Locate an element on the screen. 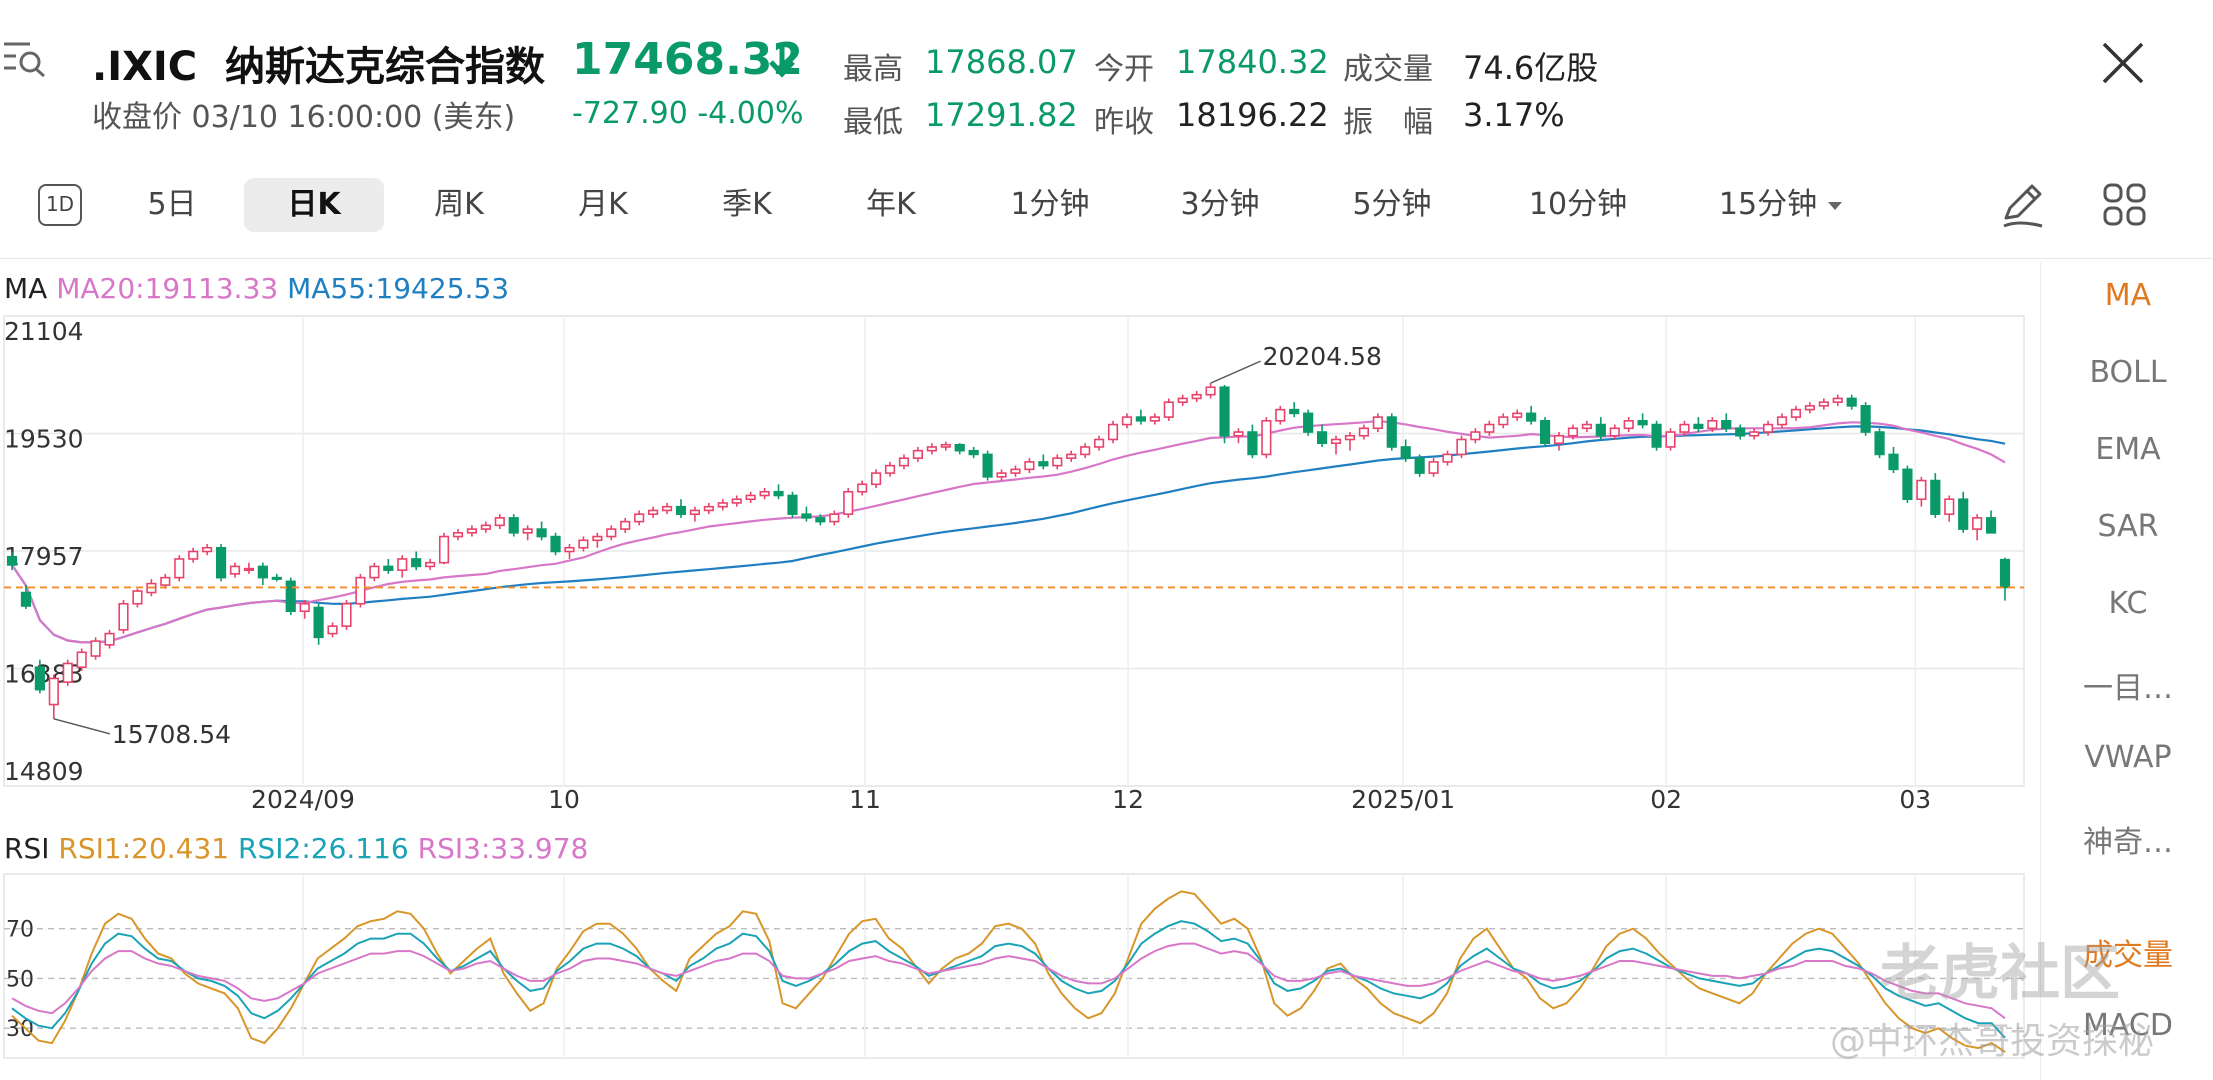 This screenshot has width=2213, height=1080. high-label: 最高 is located at coordinates (873, 69).